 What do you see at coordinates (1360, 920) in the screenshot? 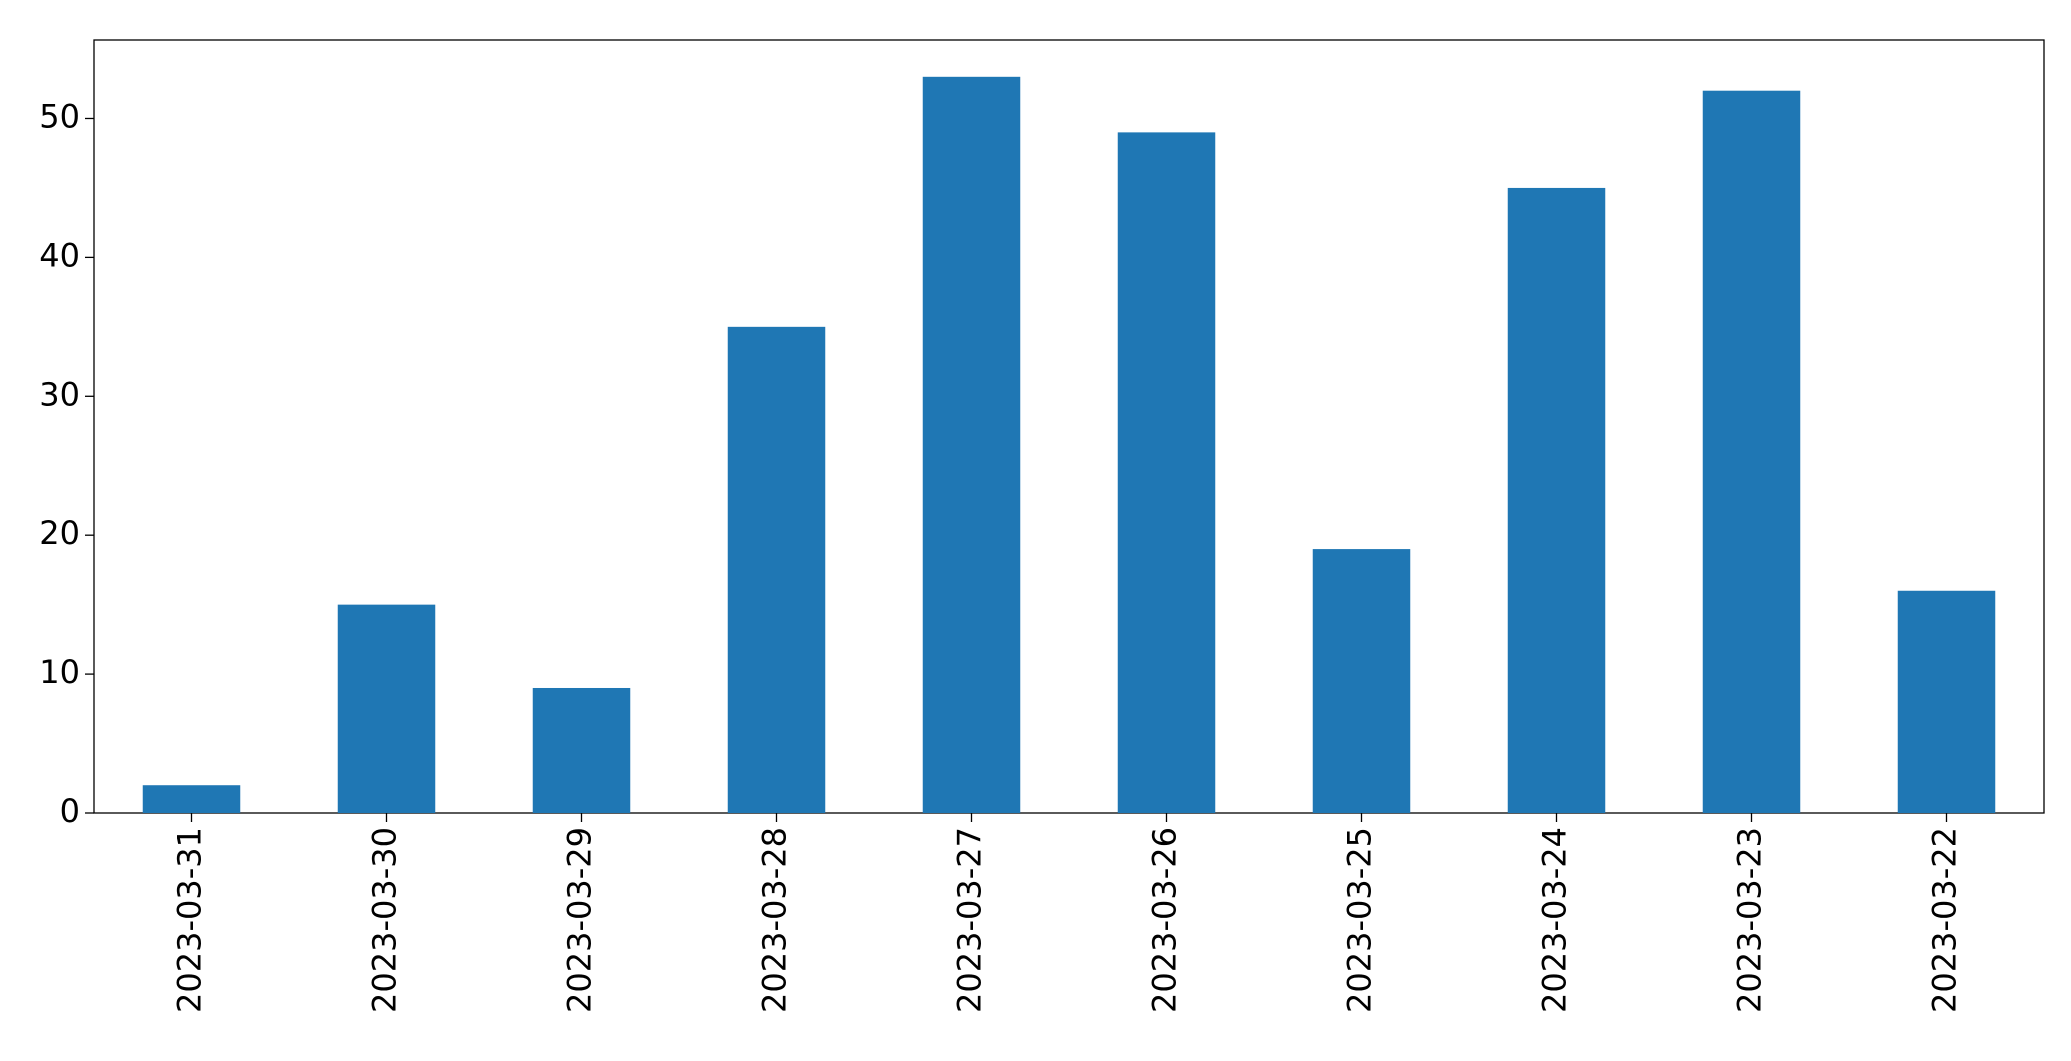
I see `x-tick-label: 2023-03-25` at bounding box center [1360, 920].